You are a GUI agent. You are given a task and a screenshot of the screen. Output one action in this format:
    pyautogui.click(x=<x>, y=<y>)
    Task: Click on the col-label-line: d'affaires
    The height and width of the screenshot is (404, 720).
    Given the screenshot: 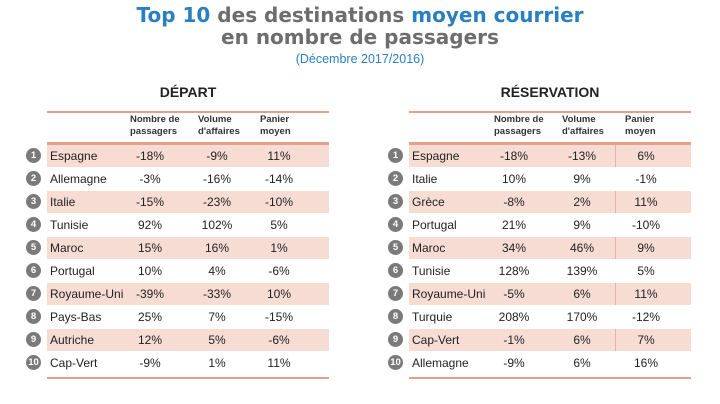 What is the action you would take?
    pyautogui.click(x=219, y=131)
    